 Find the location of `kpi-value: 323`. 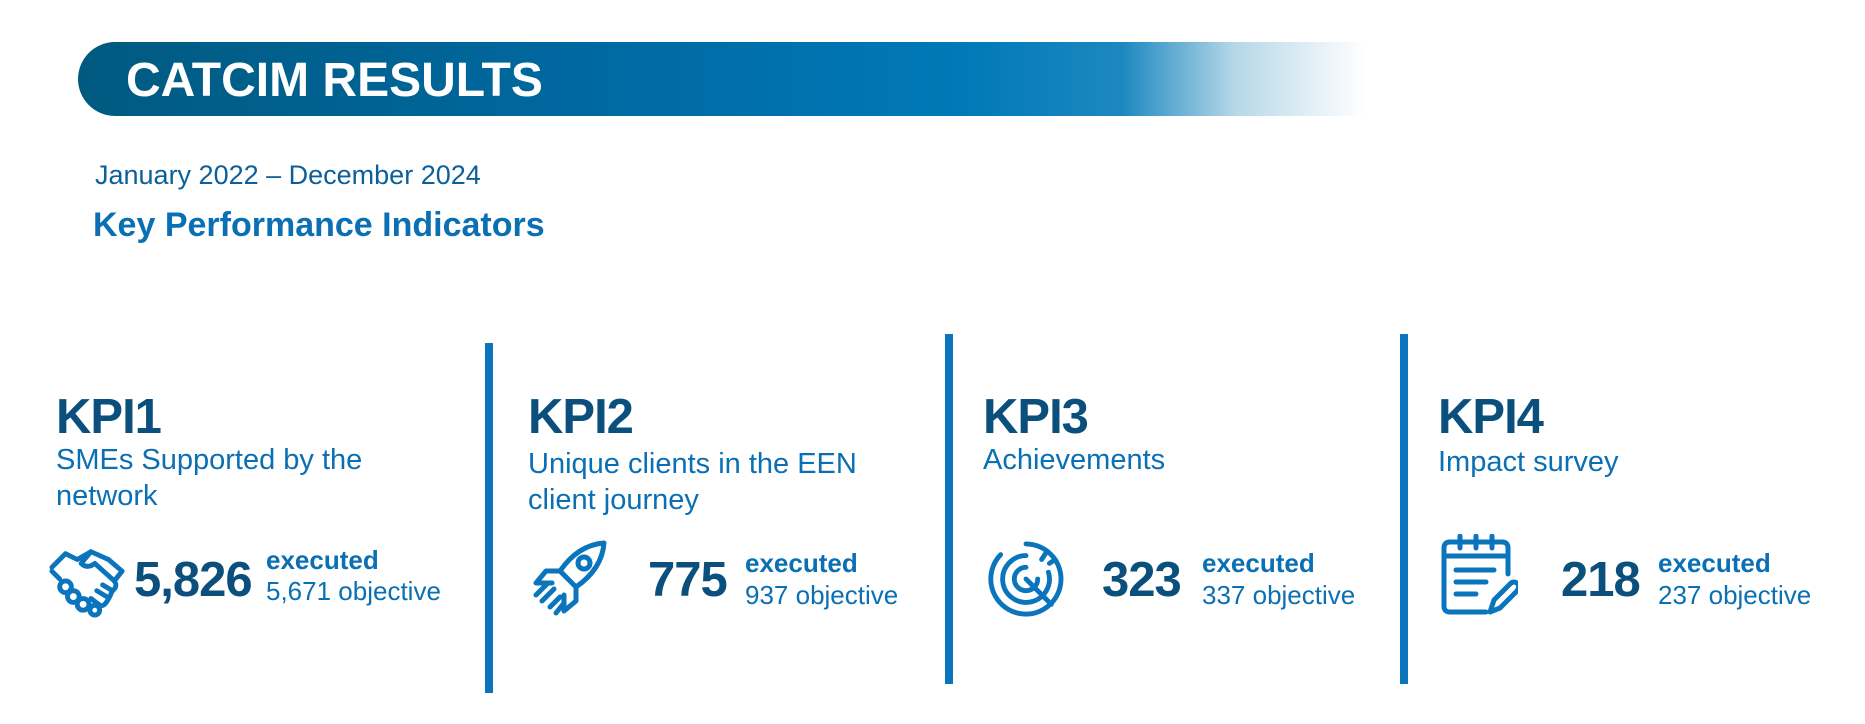

kpi-value: 323 is located at coordinates (1142, 580).